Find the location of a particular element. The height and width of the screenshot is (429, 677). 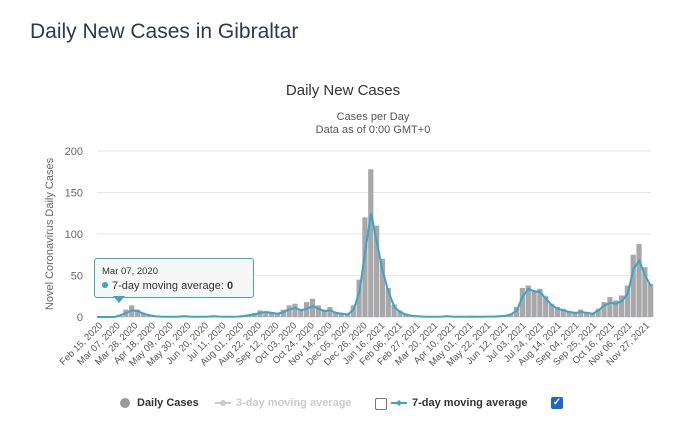

three-day-checkbox is located at coordinates (381, 404).